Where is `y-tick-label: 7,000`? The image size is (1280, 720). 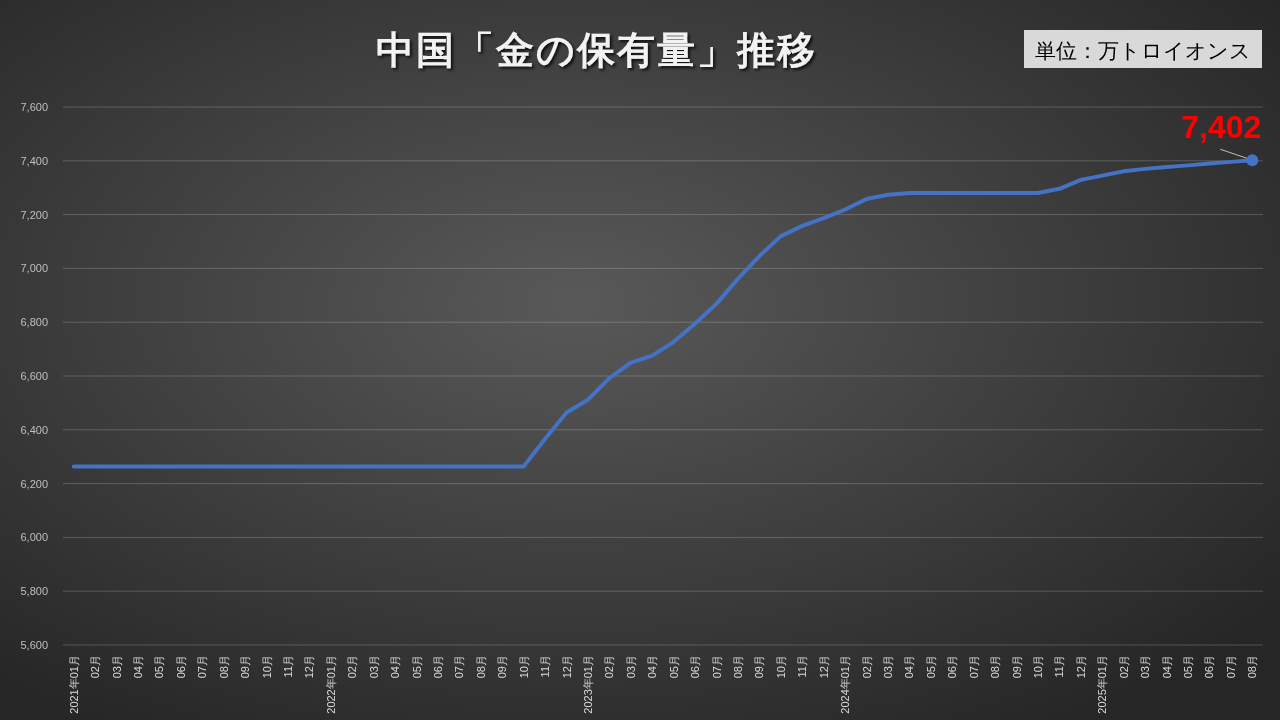 y-tick-label: 7,000 is located at coordinates (34, 268).